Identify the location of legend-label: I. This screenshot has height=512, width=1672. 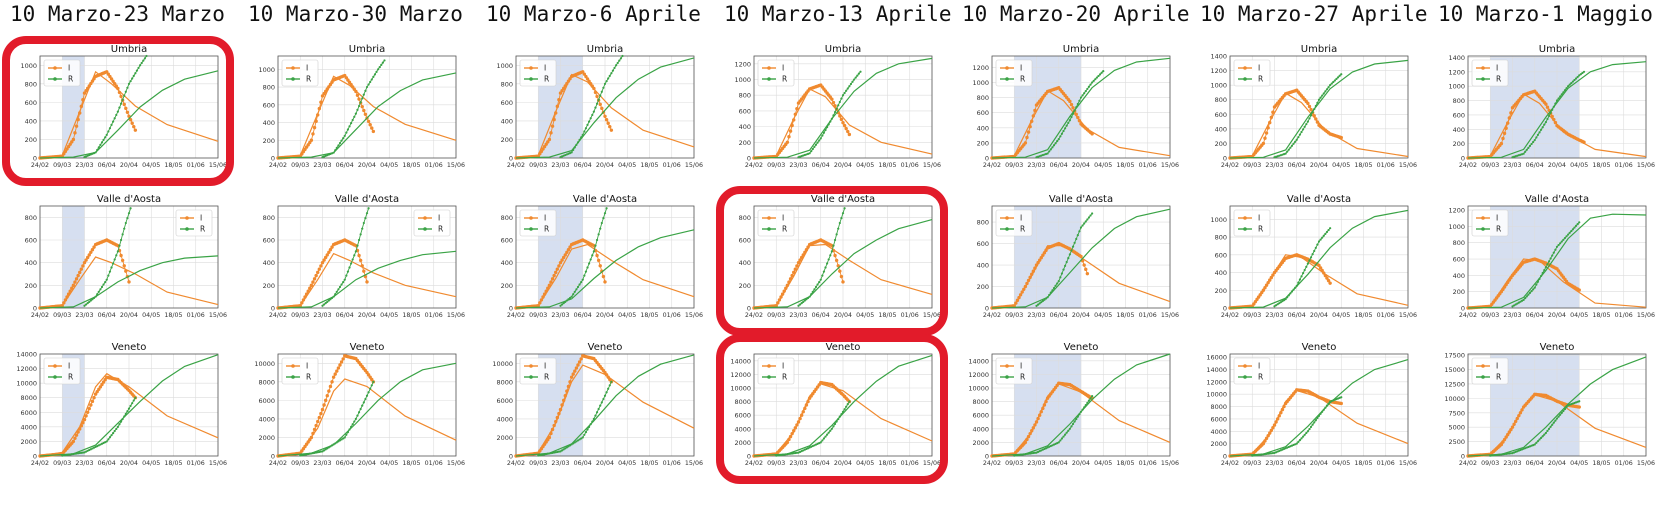
(1021, 68).